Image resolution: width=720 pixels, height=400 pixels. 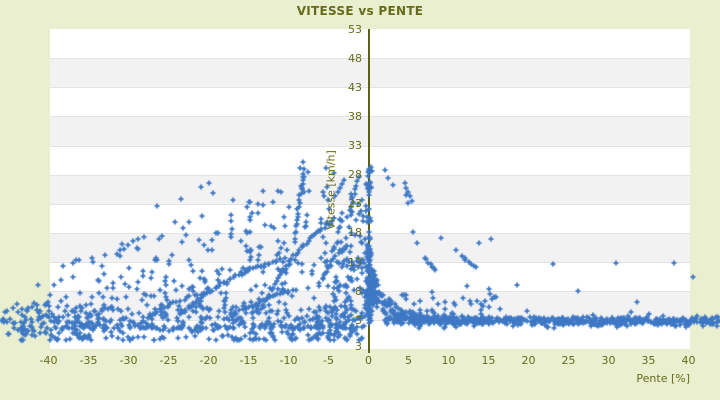 What do you see at coordinates (528, 360) in the screenshot?
I see `x-tick-label: 20` at bounding box center [528, 360].